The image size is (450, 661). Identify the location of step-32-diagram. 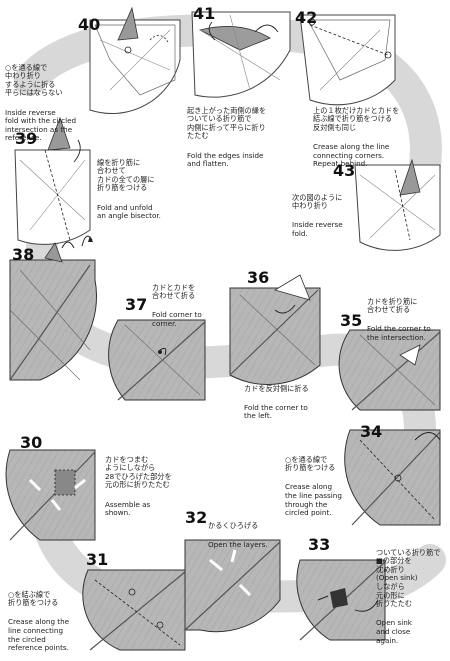
(232, 586).